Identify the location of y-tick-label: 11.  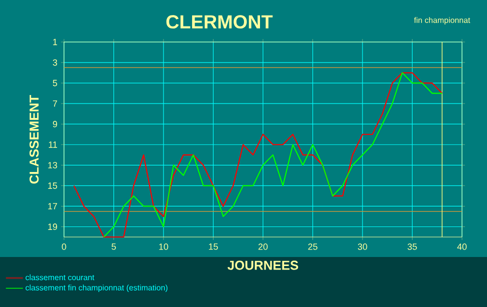
(53, 145).